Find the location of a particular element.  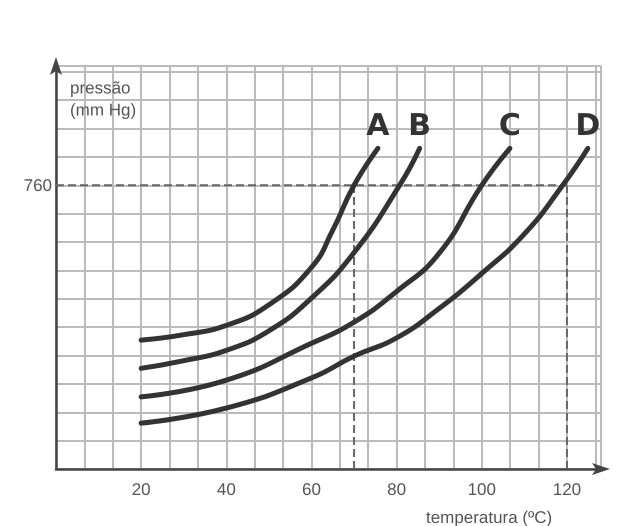

series-label: D is located at coordinates (587, 125).